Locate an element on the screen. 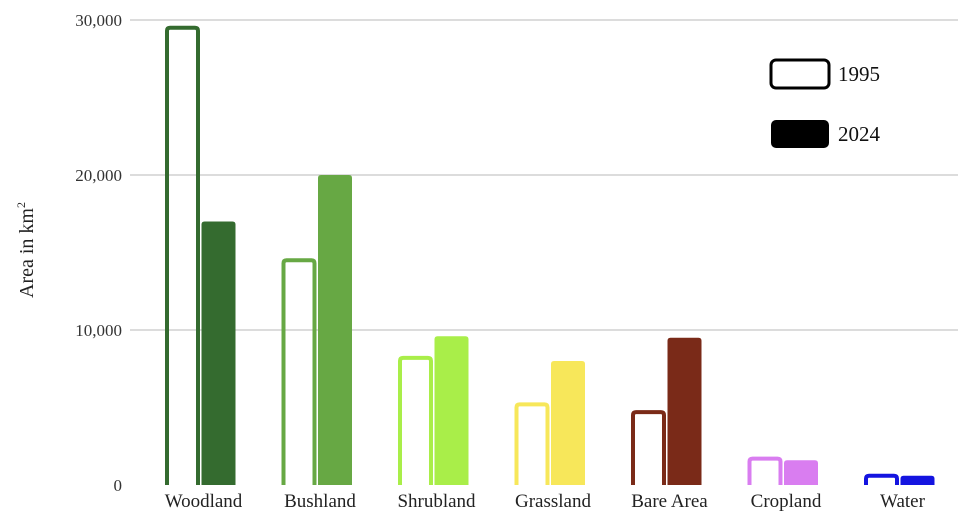 The image size is (959, 513). y-tick-label: 10,000 is located at coordinates (98, 330).